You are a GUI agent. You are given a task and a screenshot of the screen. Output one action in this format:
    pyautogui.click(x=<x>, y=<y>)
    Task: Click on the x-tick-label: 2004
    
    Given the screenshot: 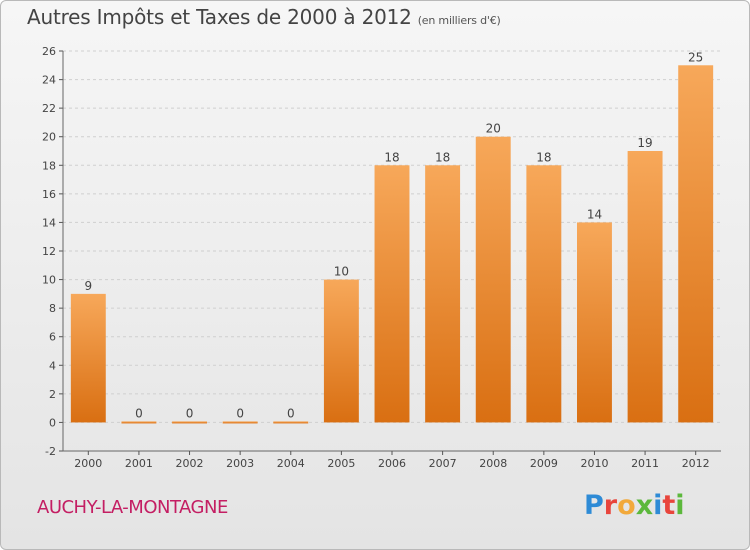 What is the action you would take?
    pyautogui.click(x=291, y=463)
    